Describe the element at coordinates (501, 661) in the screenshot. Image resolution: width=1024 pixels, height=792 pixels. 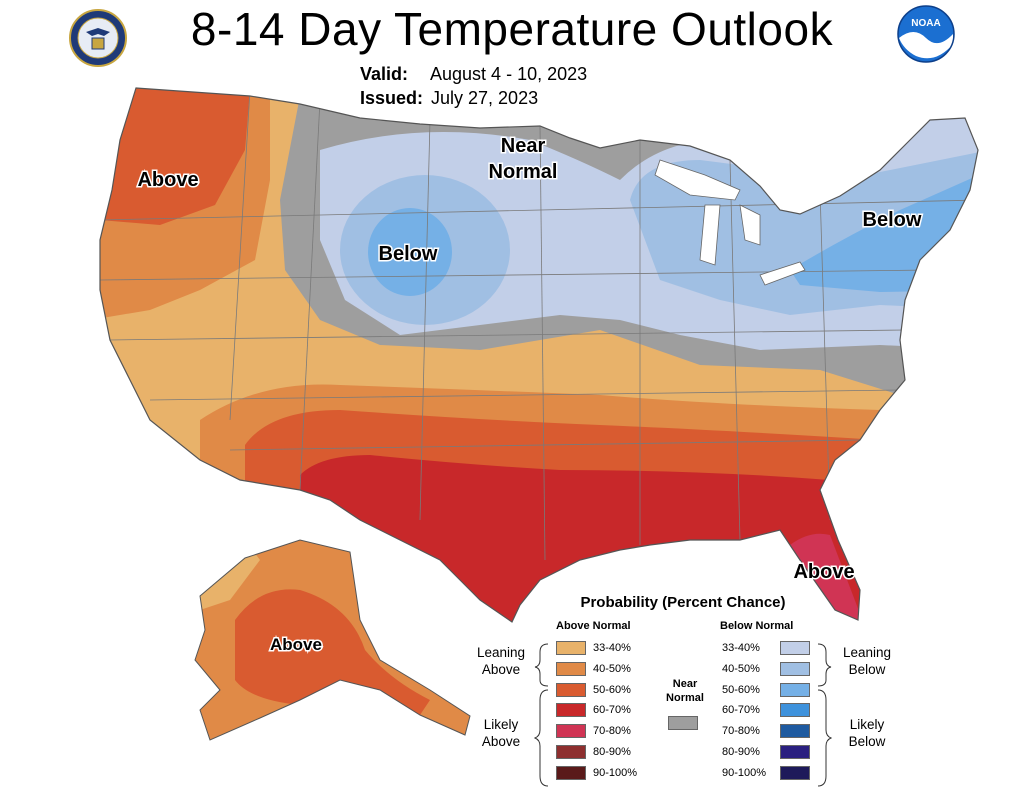
I see `legend-leaning-above: Leaning Above` at that location.